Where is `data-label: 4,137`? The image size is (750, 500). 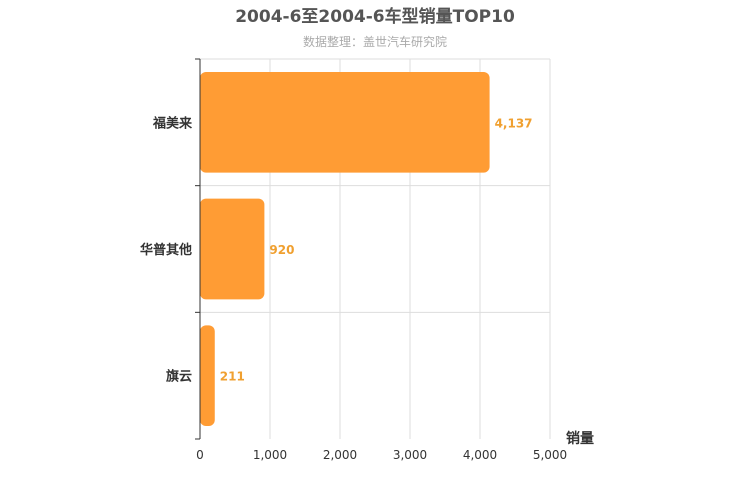
data-label: 4,137 is located at coordinates (514, 123).